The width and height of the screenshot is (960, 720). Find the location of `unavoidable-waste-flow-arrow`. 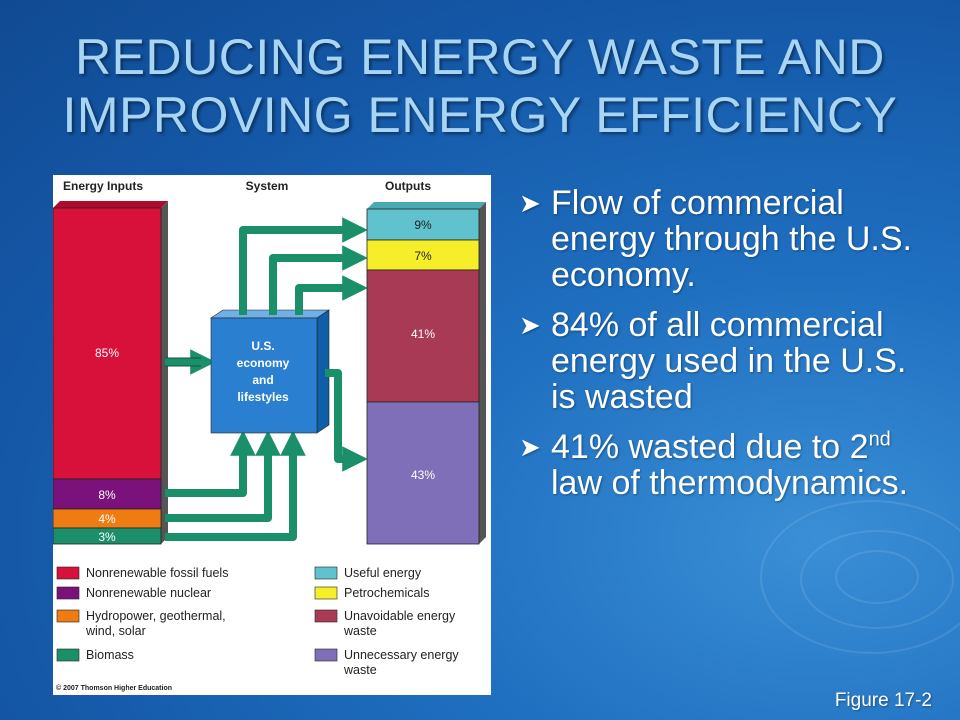

unavoidable-waste-flow-arrow is located at coordinates (331, 295).